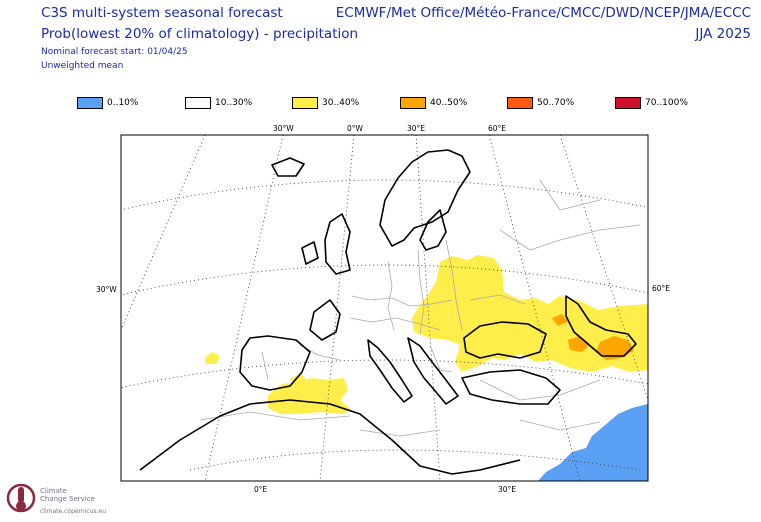 This screenshot has height=522, width=761. Describe the element at coordinates (507, 489) in the screenshot. I see `lon-label-bottom: 30°E` at that location.